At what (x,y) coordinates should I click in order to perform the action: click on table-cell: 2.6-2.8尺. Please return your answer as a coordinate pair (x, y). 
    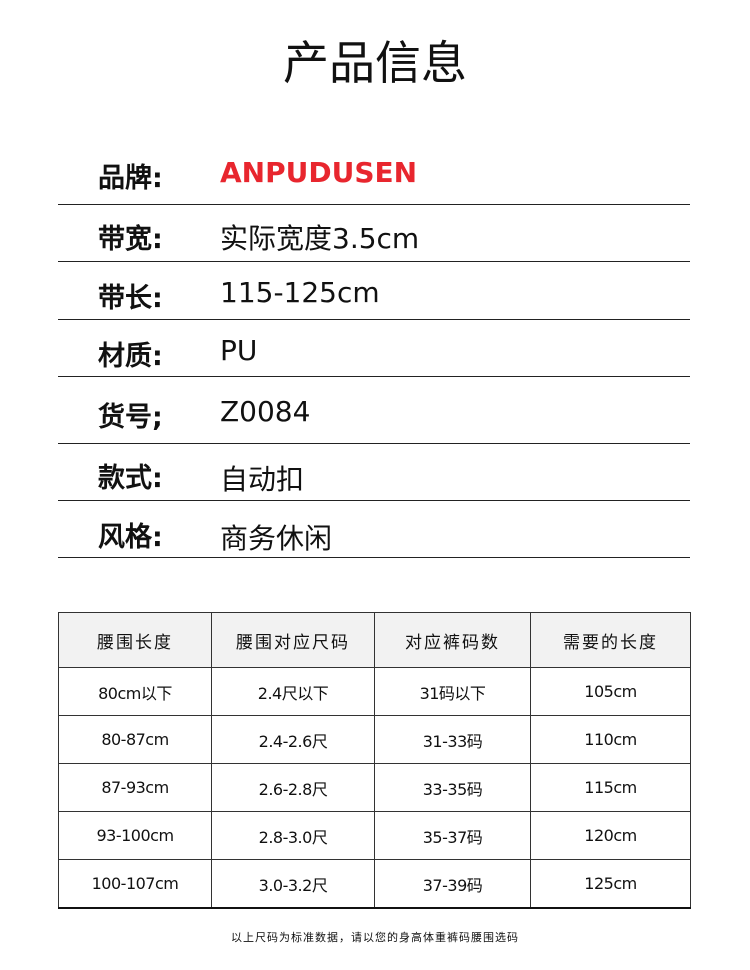
    Looking at the image, I should click on (293, 787).